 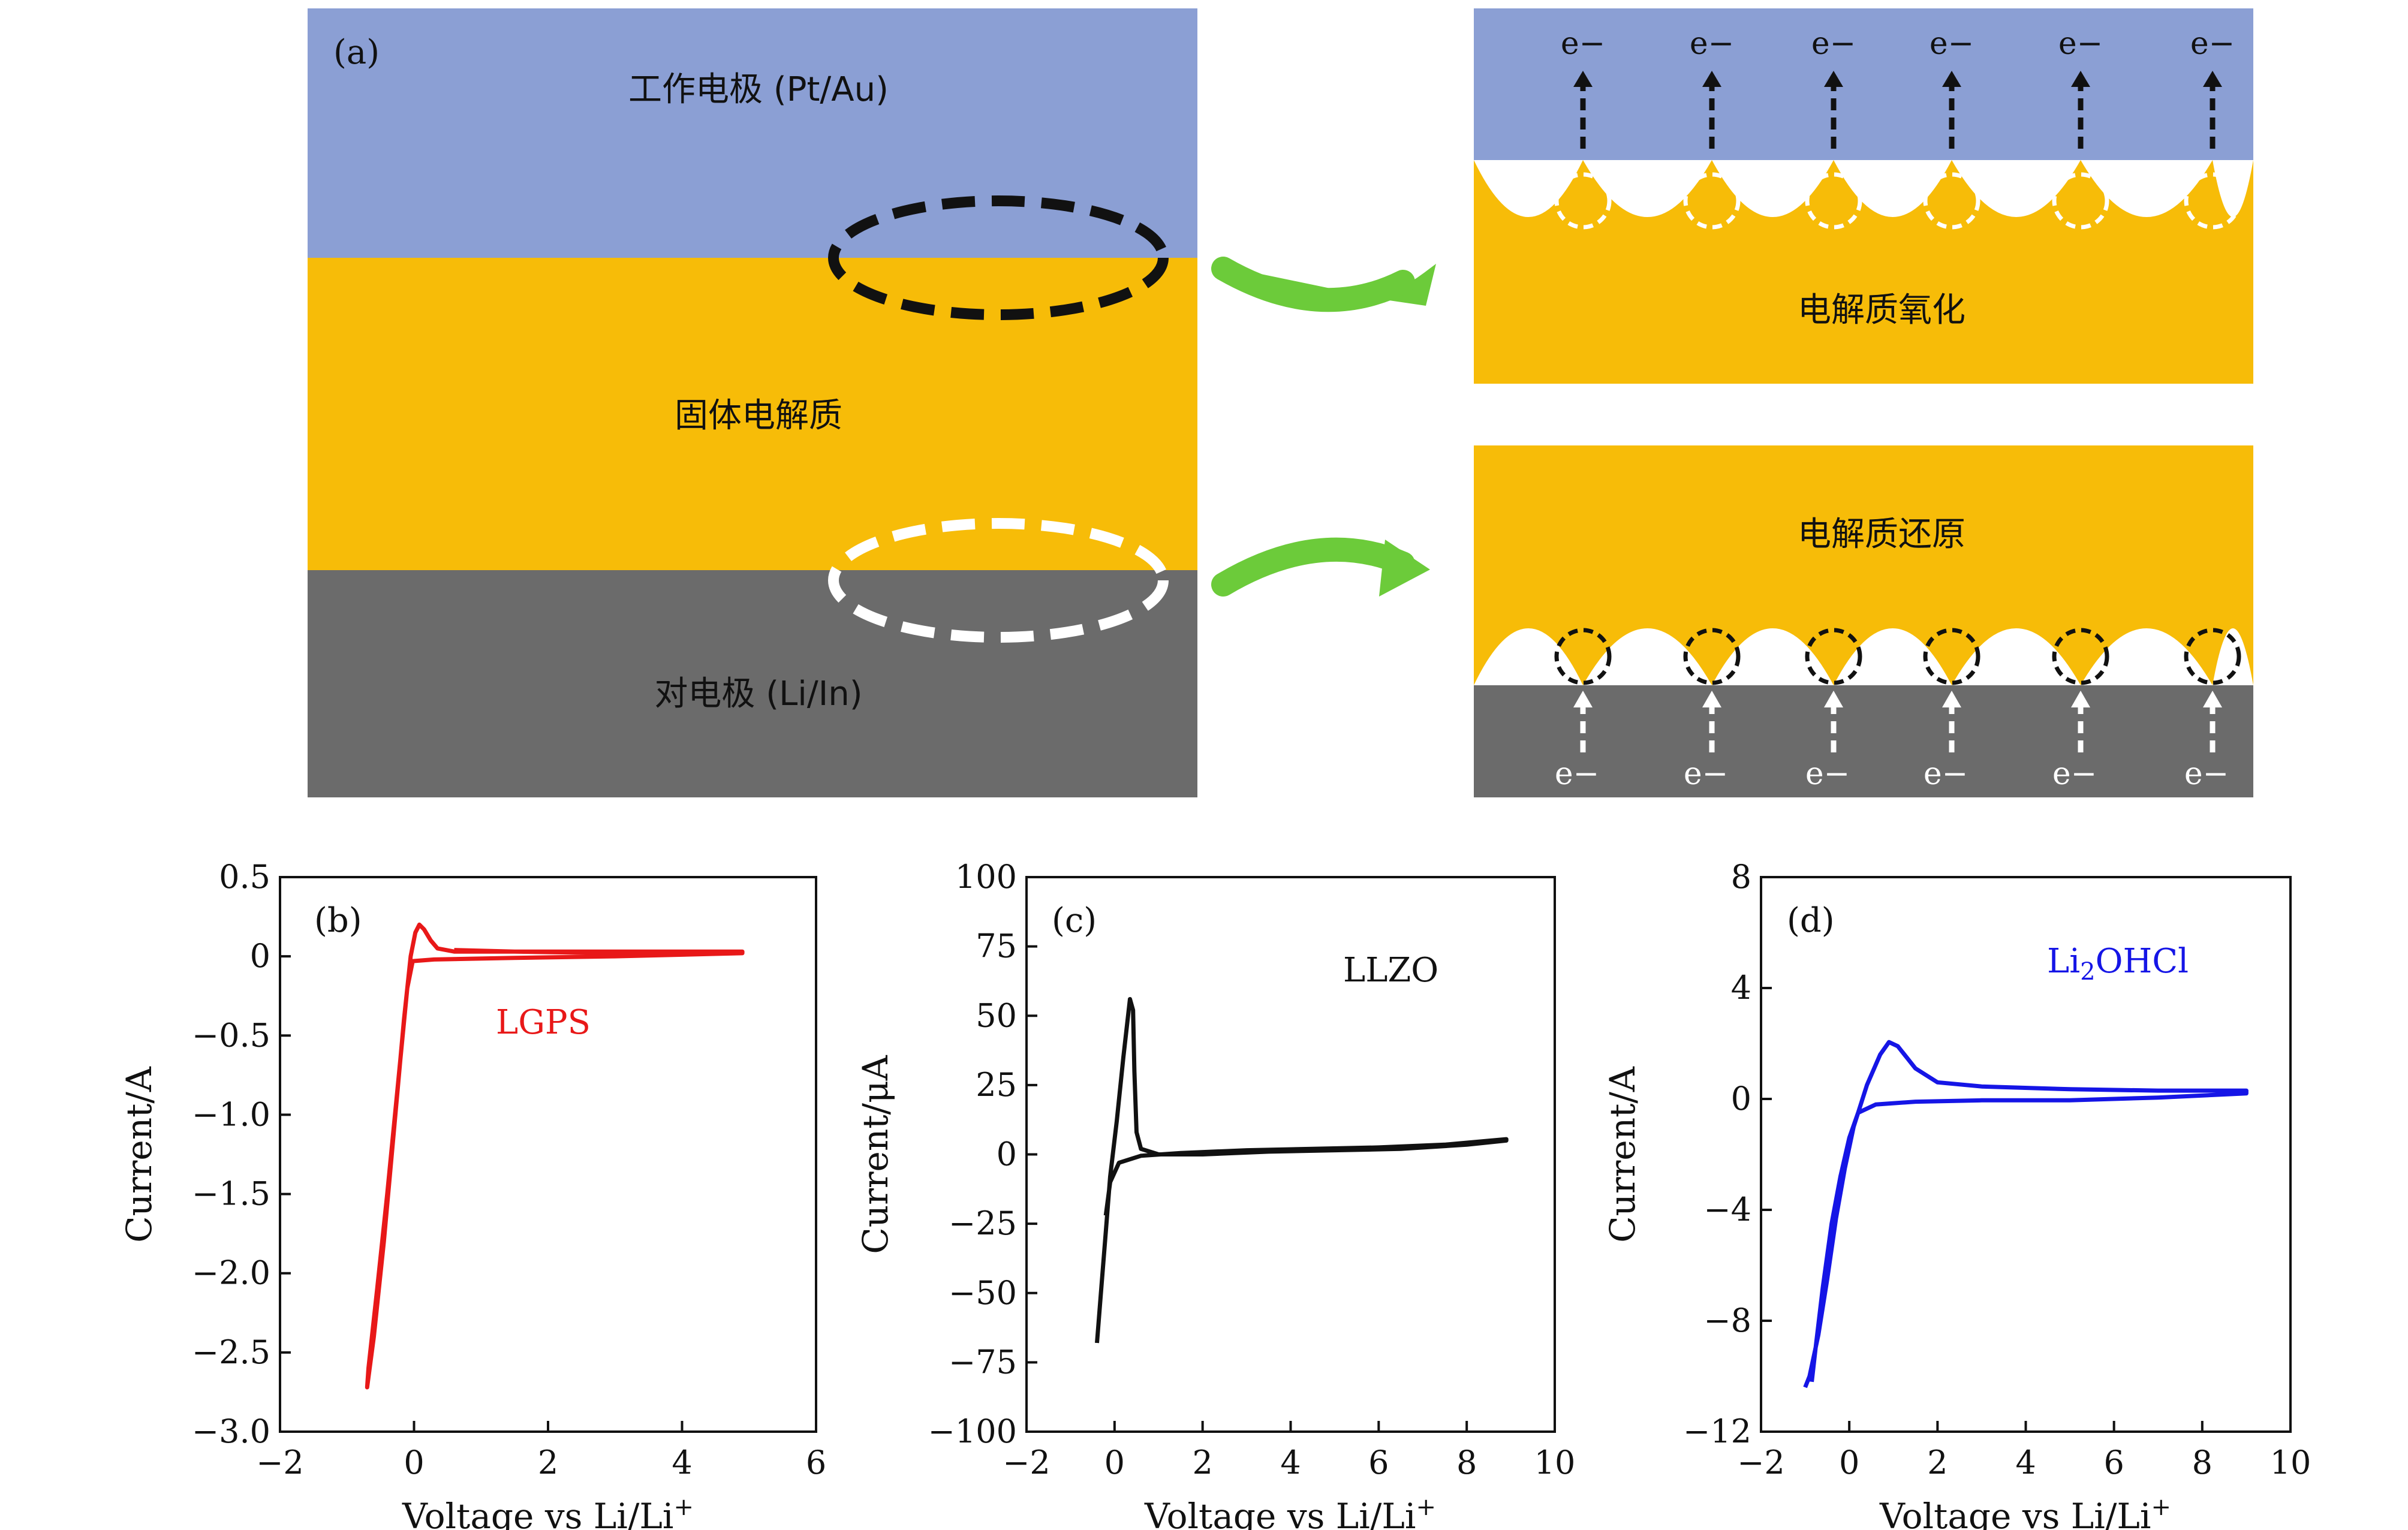 What do you see at coordinates (1555, 1462) in the screenshot?
I see `chart-c-xtick-label: 10` at bounding box center [1555, 1462].